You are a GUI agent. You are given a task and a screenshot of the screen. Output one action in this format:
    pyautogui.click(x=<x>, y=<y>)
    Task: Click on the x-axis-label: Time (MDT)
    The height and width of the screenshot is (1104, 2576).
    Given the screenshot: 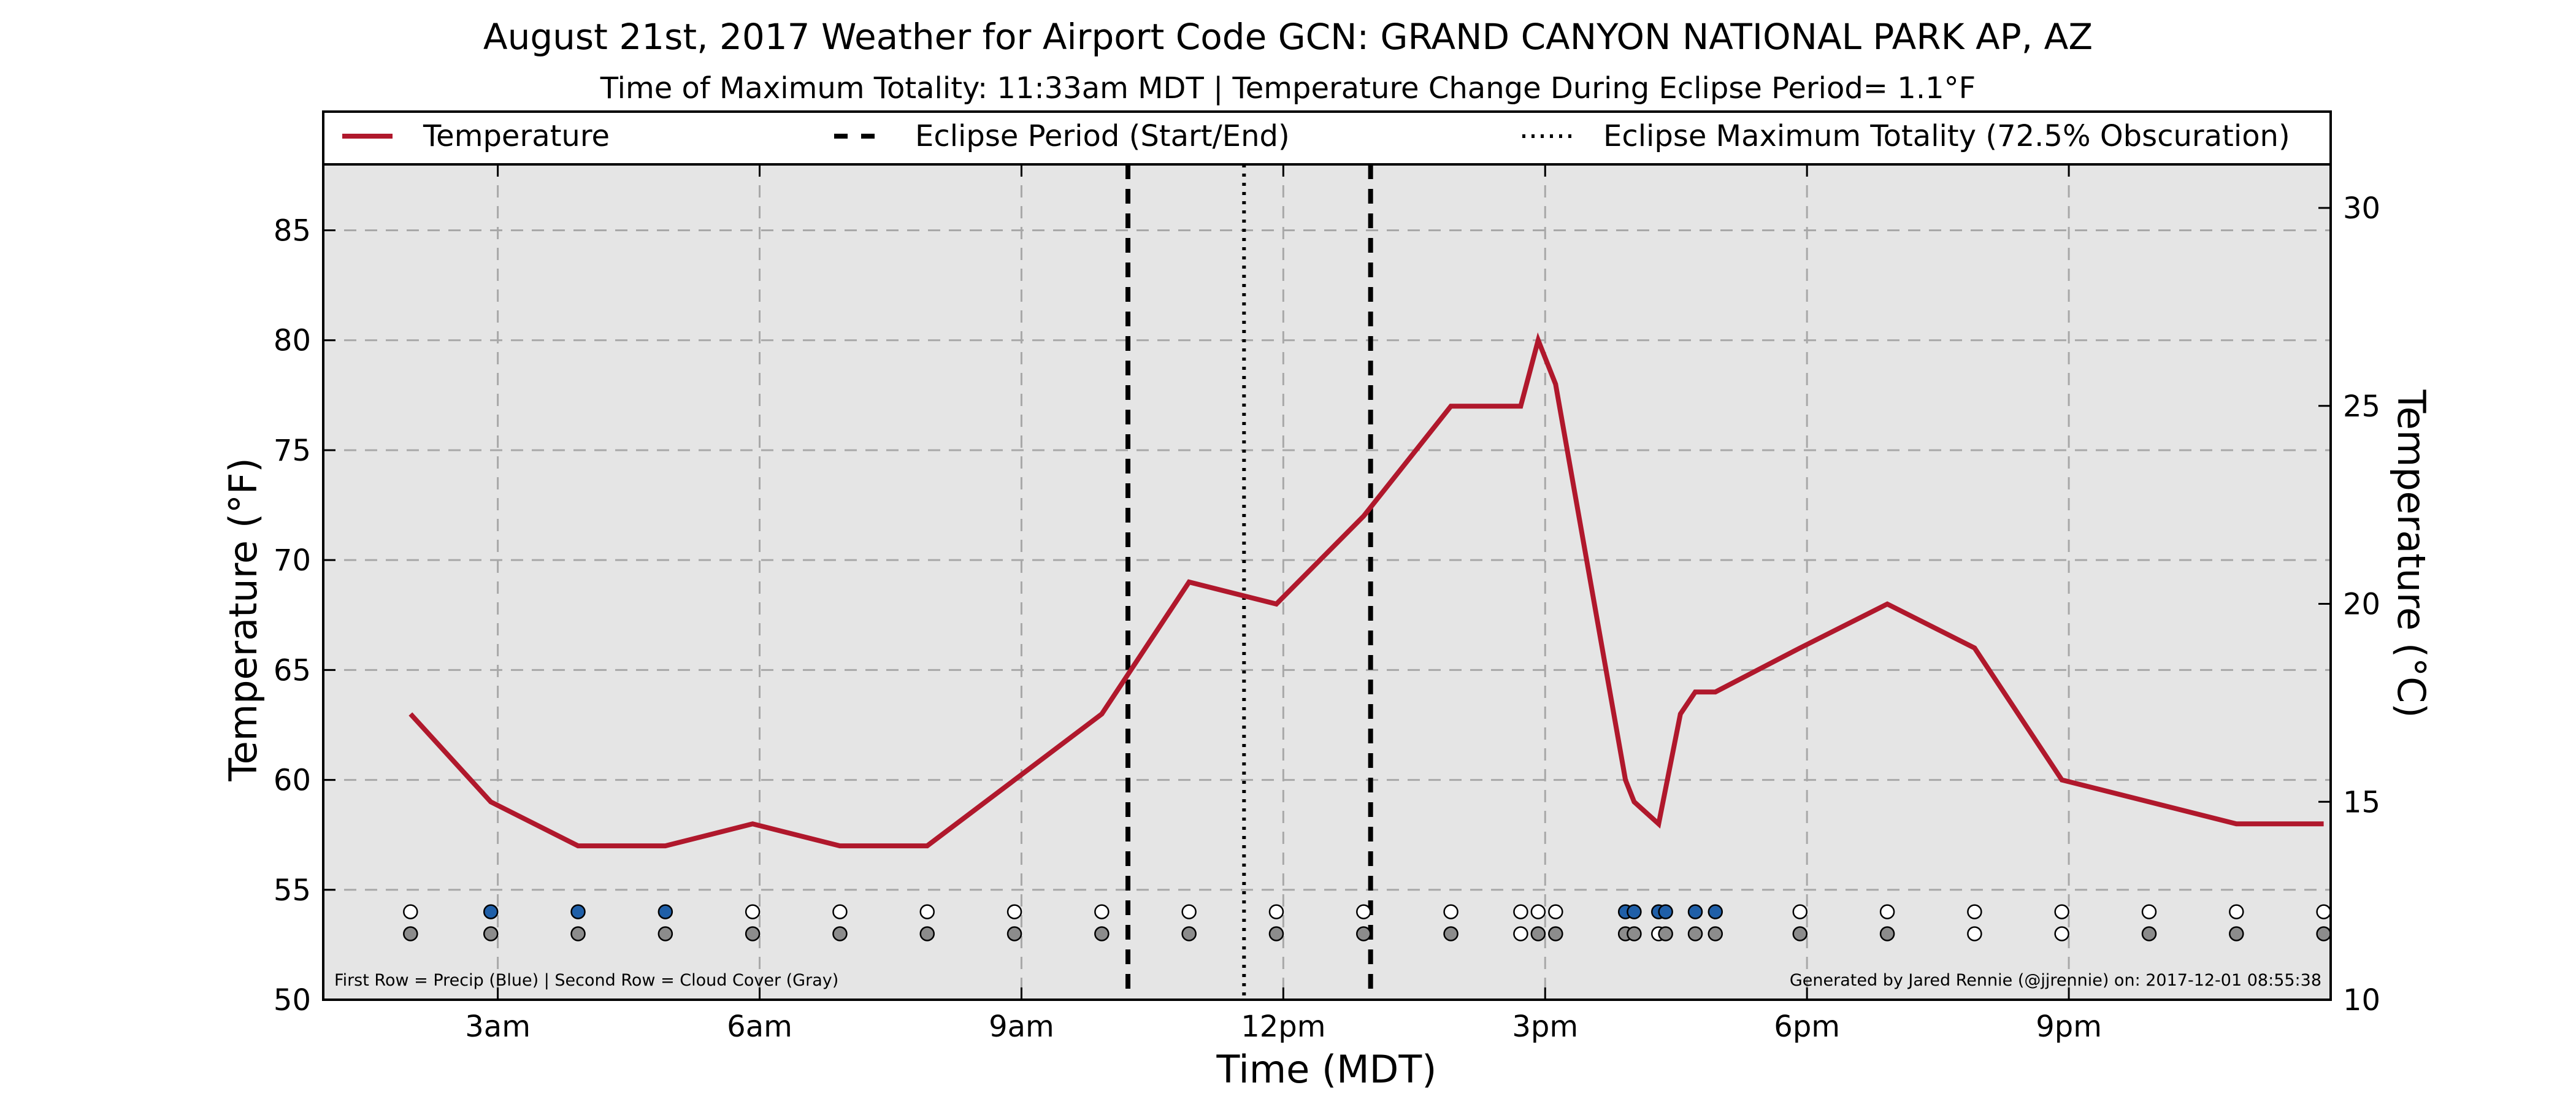 What is the action you would take?
    pyautogui.click(x=1326, y=1069)
    